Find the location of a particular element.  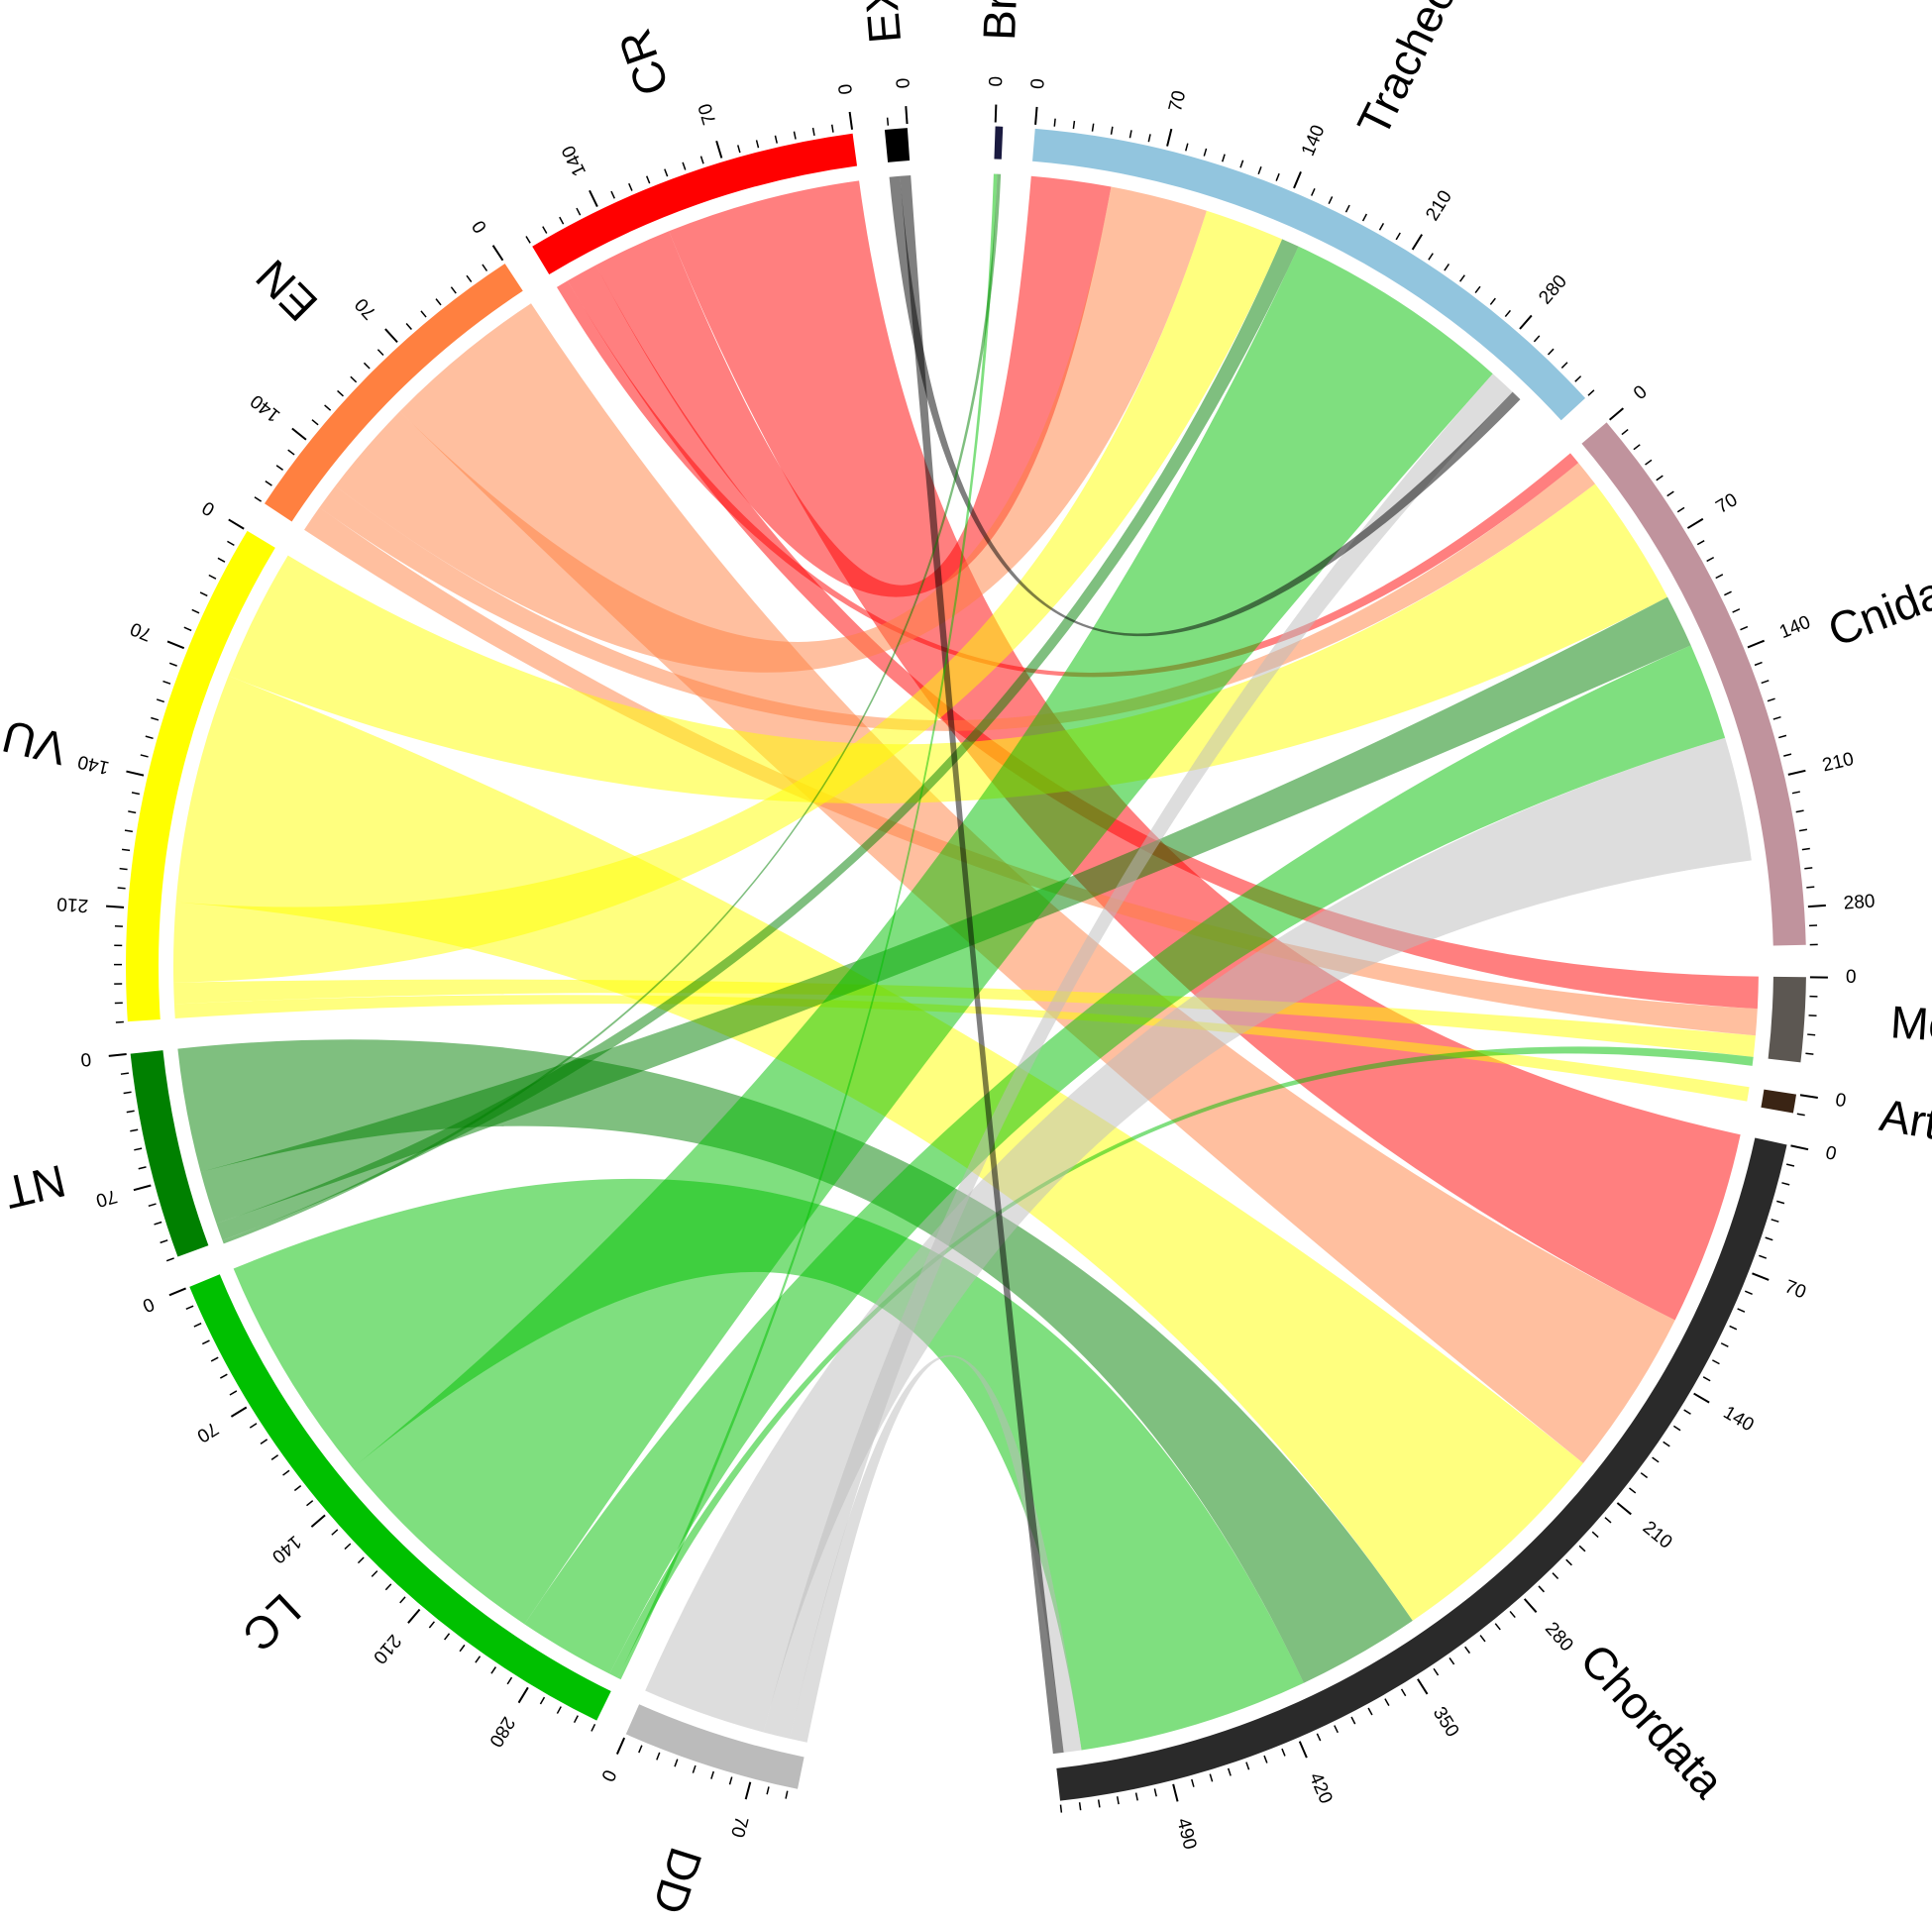

tick-label: 420 is located at coordinates (1321, 1787).